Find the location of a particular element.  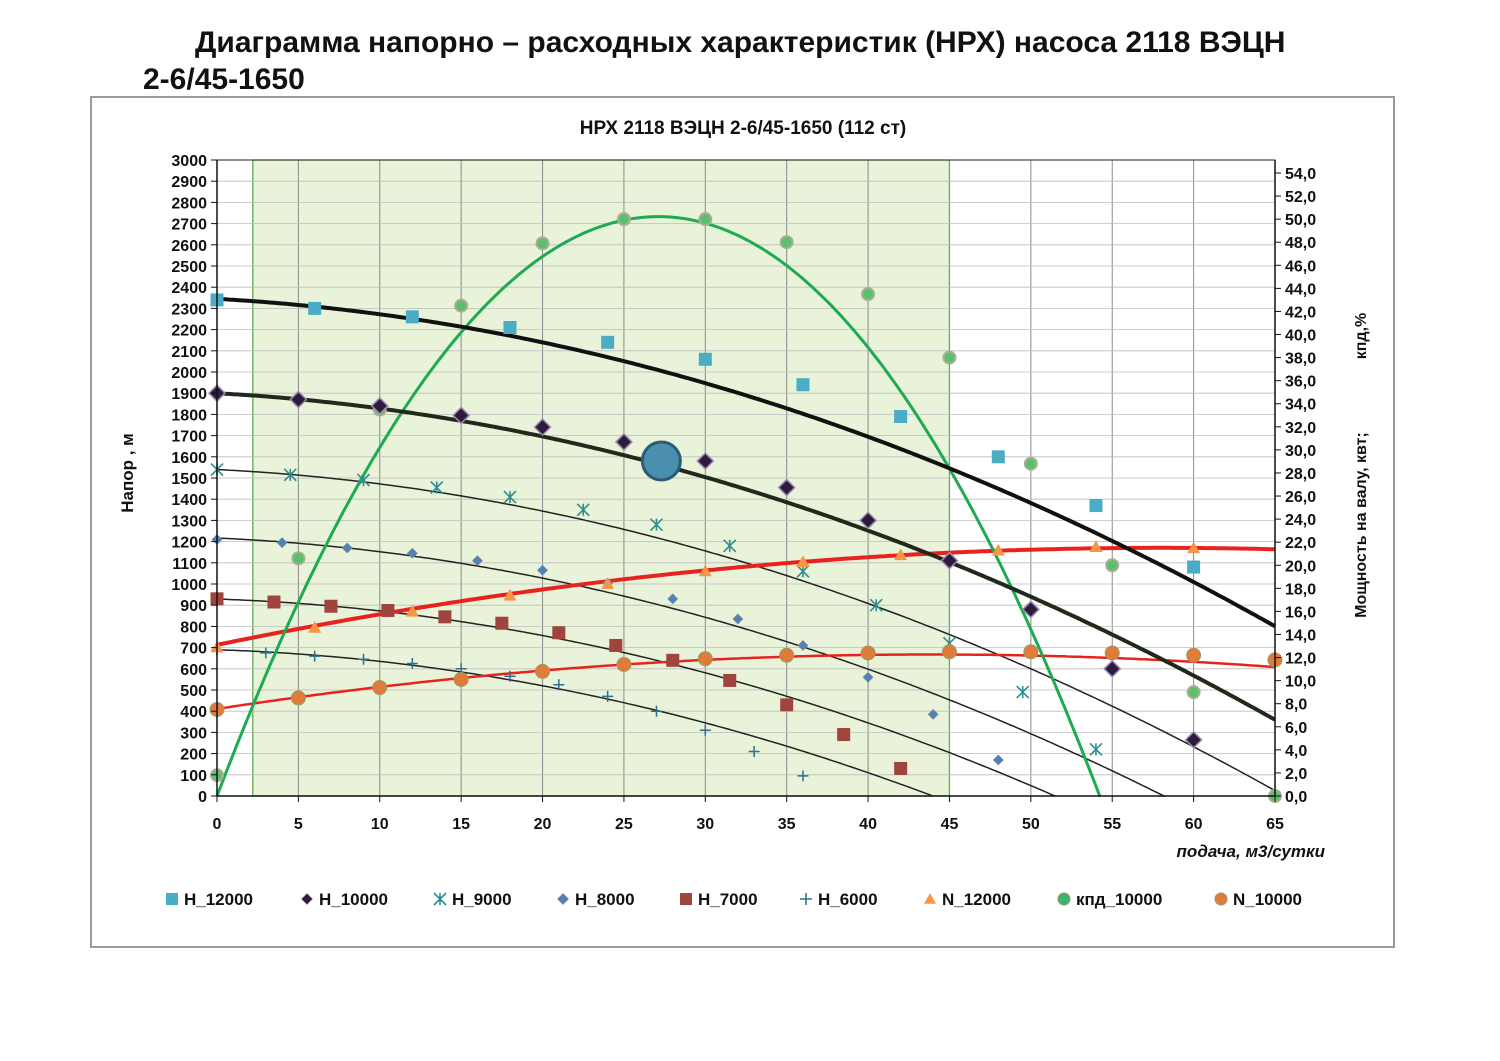

y2-tick-label: 10,0 is located at coordinates (1300, 682).